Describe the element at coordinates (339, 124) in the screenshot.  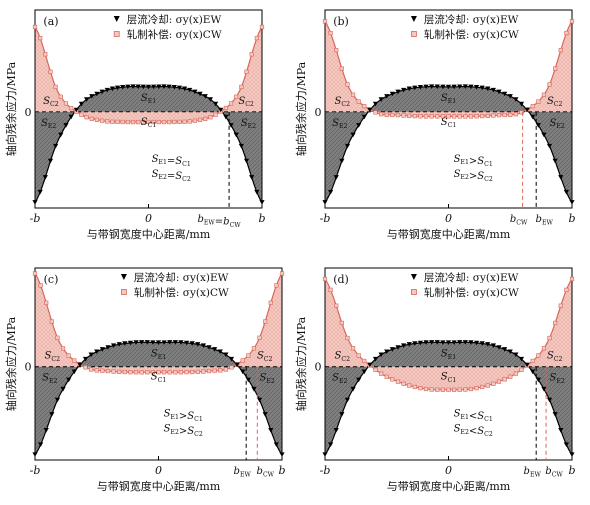
I see `region-label-se2-left: SE2` at that location.